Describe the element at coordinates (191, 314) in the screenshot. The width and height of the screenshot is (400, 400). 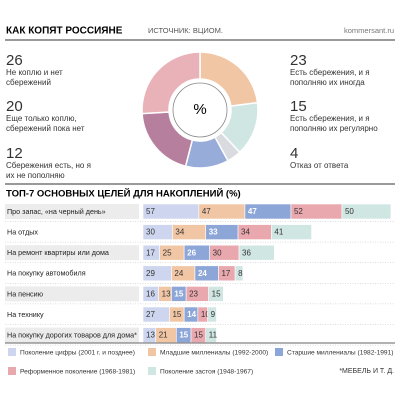
I see `bar-value: 14` at that location.